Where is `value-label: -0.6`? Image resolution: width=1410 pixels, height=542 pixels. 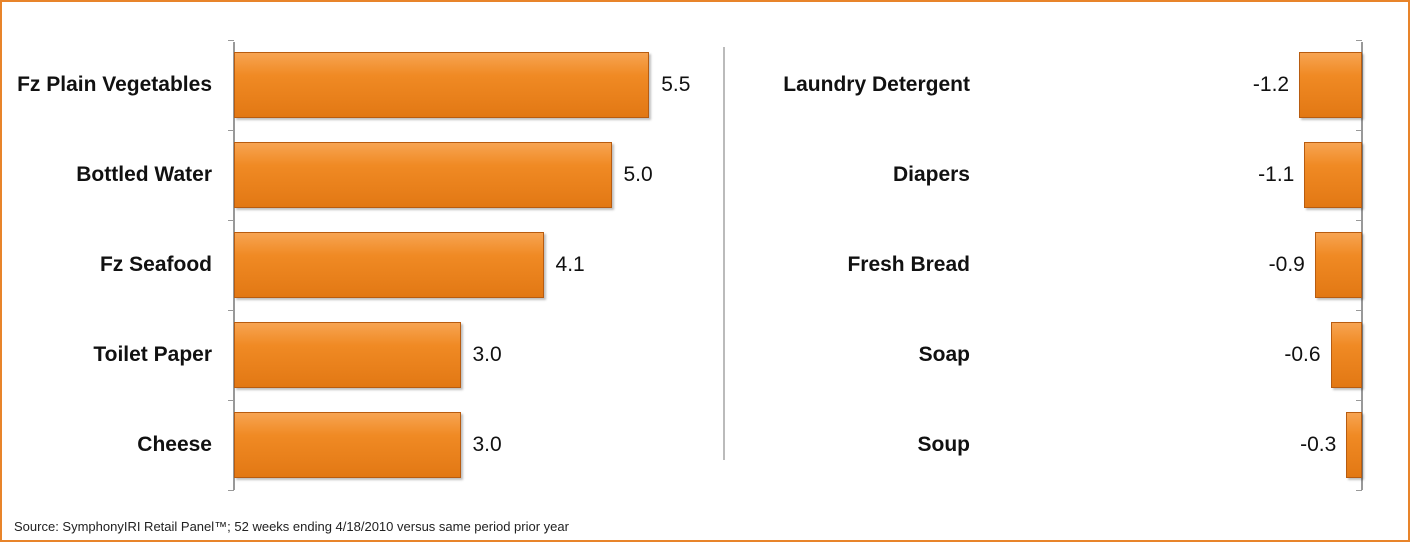 value-label: -0.6 is located at coordinates (1302, 354).